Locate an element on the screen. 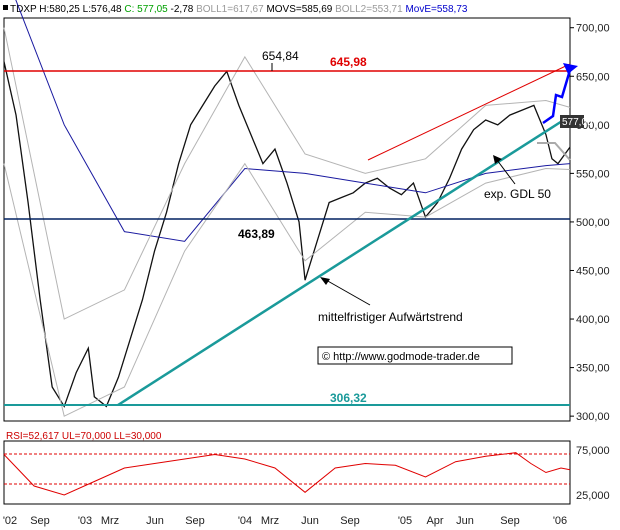 This screenshot has height=530, width=620. resistance-label: 645,98 is located at coordinates (348, 62).